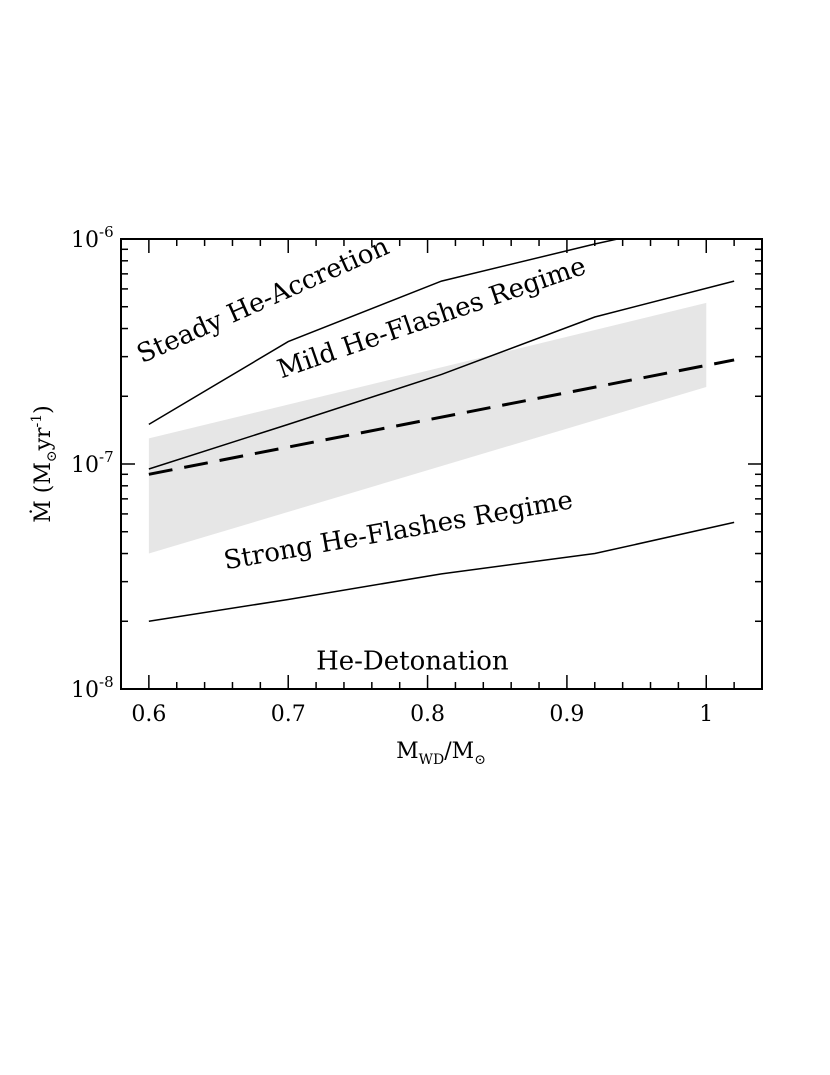 Image resolution: width=830 pixels, height=1075 pixels. Describe the element at coordinates (566, 714) in the screenshot. I see `x-tick-label: 0.9` at that location.